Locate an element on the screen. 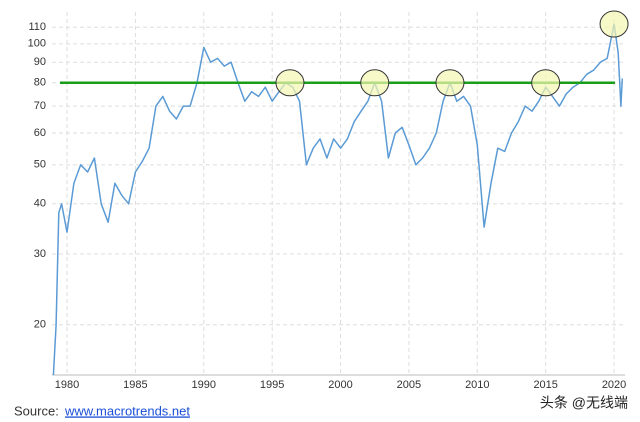 This screenshot has height=422, width=640. y-tick-label: 30 is located at coordinates (40, 254).